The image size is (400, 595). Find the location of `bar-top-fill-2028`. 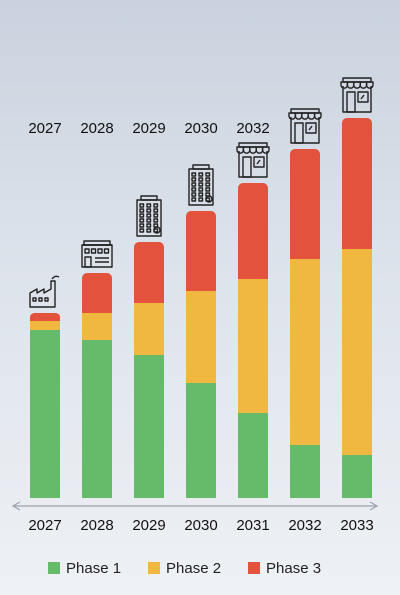

bar-top-fill-2028 is located at coordinates (97, 296).